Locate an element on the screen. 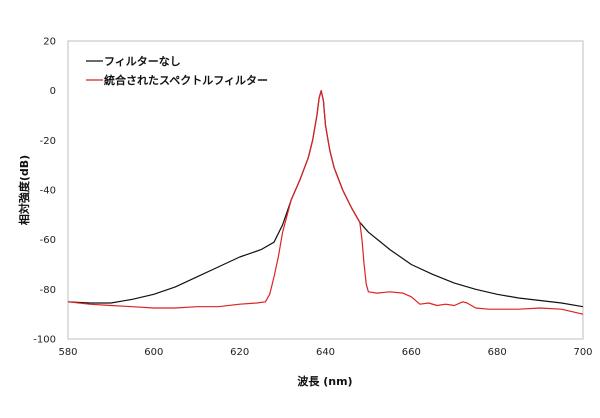  x-tick-label: 600 is located at coordinates (153, 352).